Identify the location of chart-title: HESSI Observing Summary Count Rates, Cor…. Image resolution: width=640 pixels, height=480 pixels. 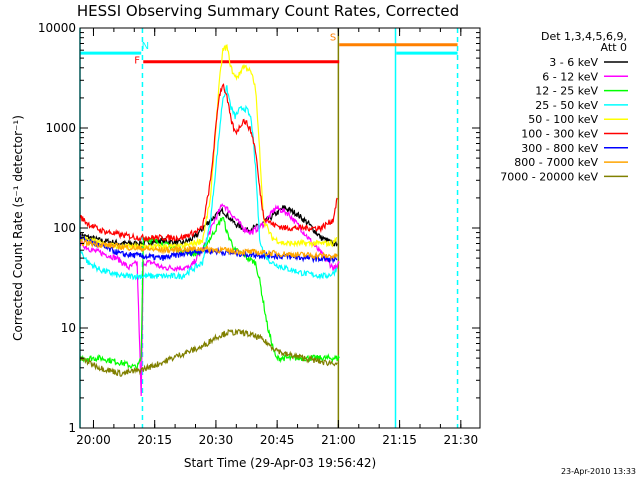
(268, 11).